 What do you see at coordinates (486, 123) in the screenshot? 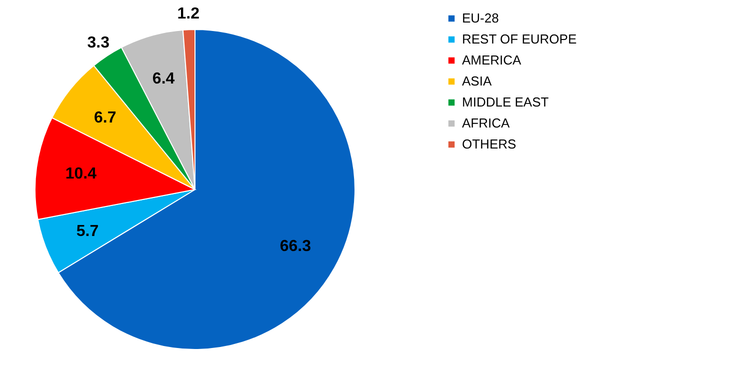
I see `legend-label: AFRICA` at bounding box center [486, 123].